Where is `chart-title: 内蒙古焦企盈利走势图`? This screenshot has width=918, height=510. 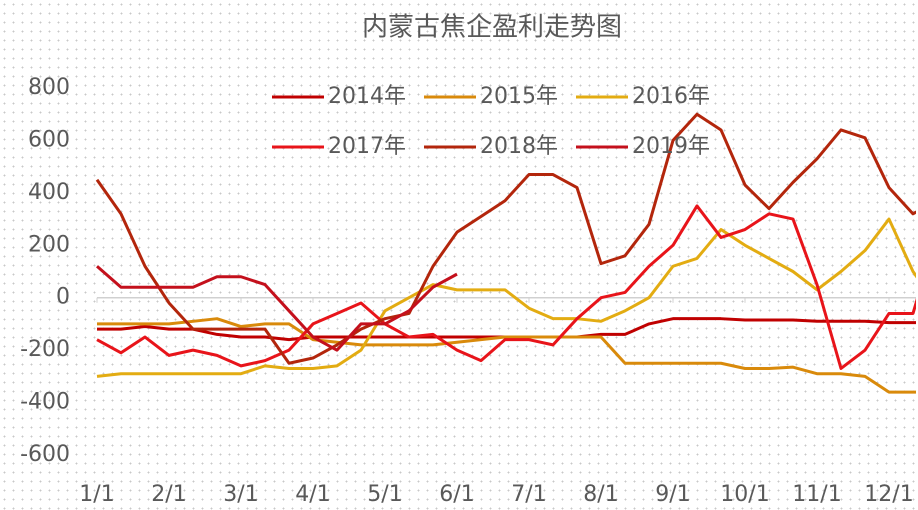 chart-title: 内蒙古焦企盈利走势图 is located at coordinates (492, 28).